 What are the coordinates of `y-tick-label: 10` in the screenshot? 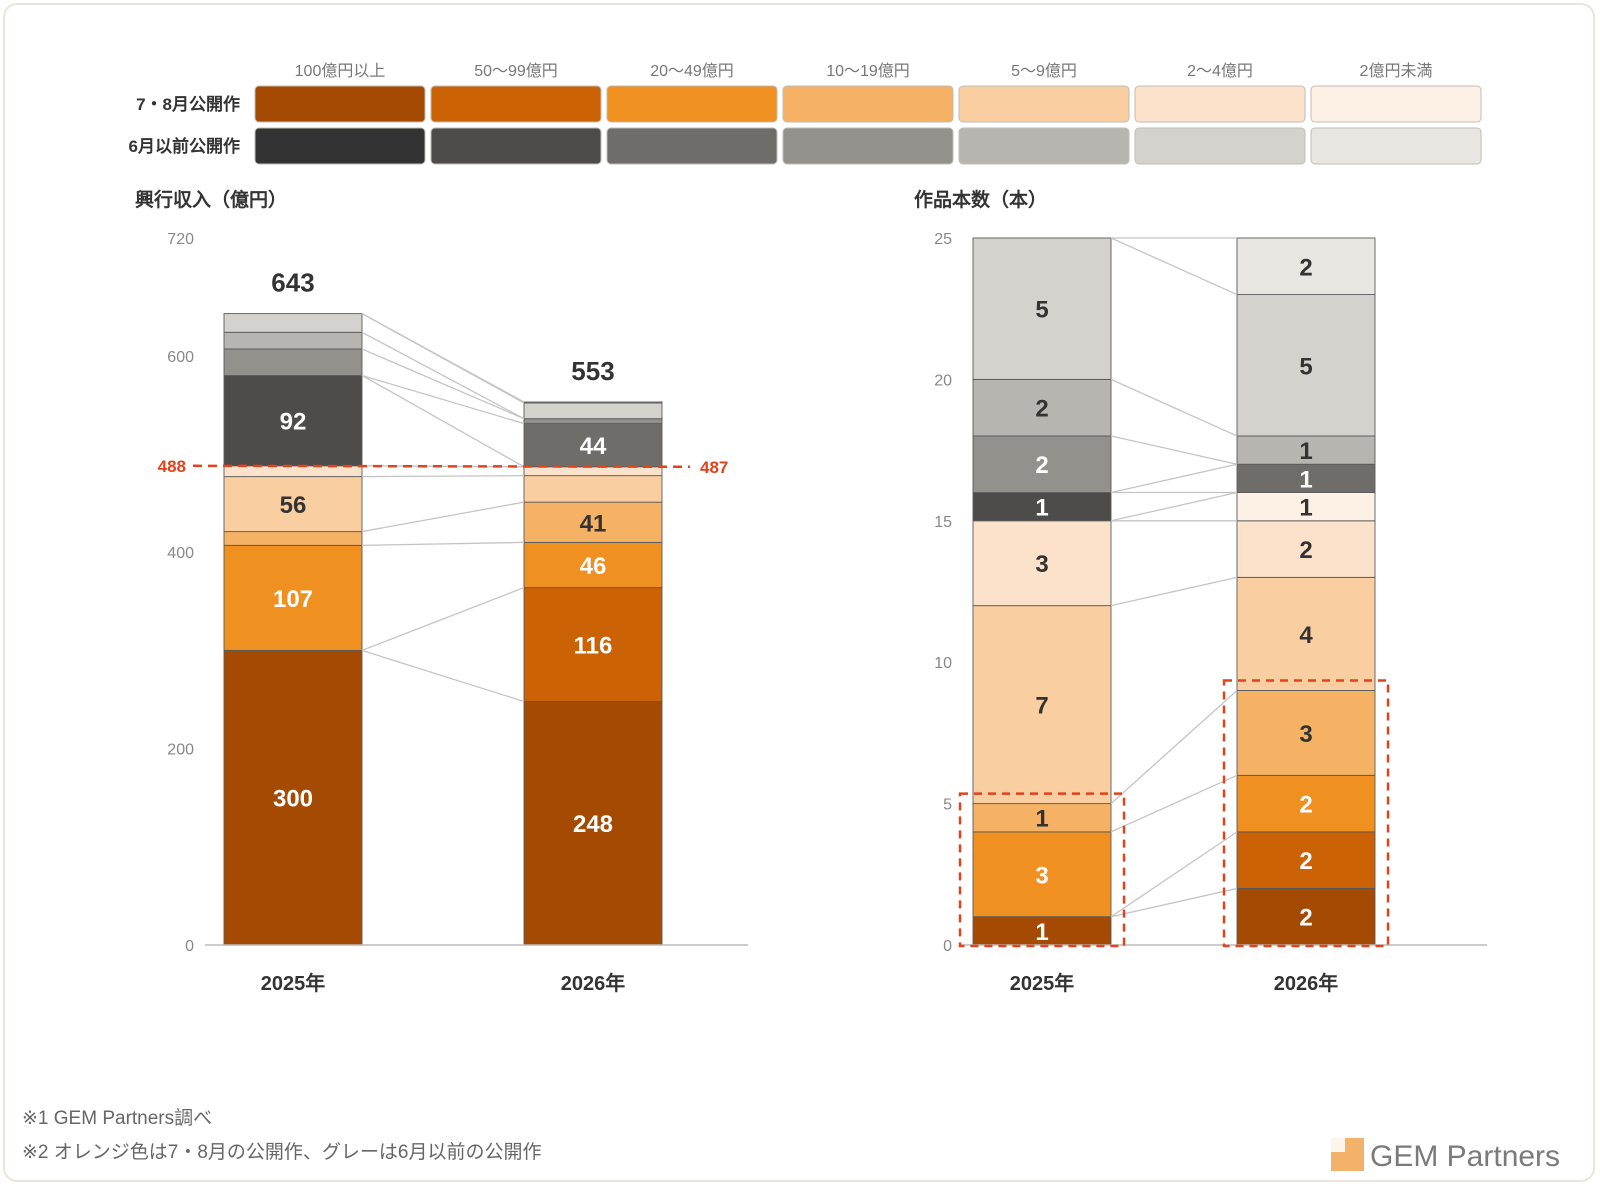 It's located at (943, 663).